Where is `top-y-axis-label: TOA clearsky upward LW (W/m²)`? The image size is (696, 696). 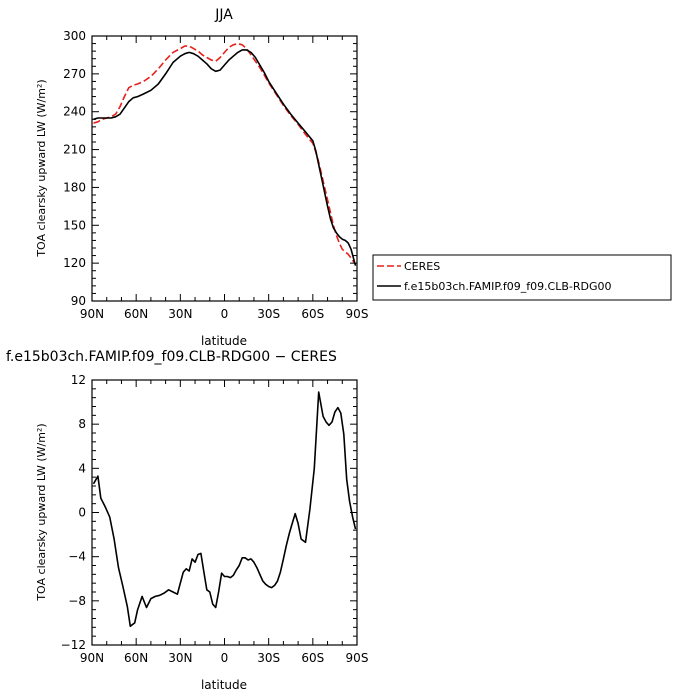 top-y-axis-label: TOA clearsky upward LW (W/m²) is located at coordinates (41, 168).